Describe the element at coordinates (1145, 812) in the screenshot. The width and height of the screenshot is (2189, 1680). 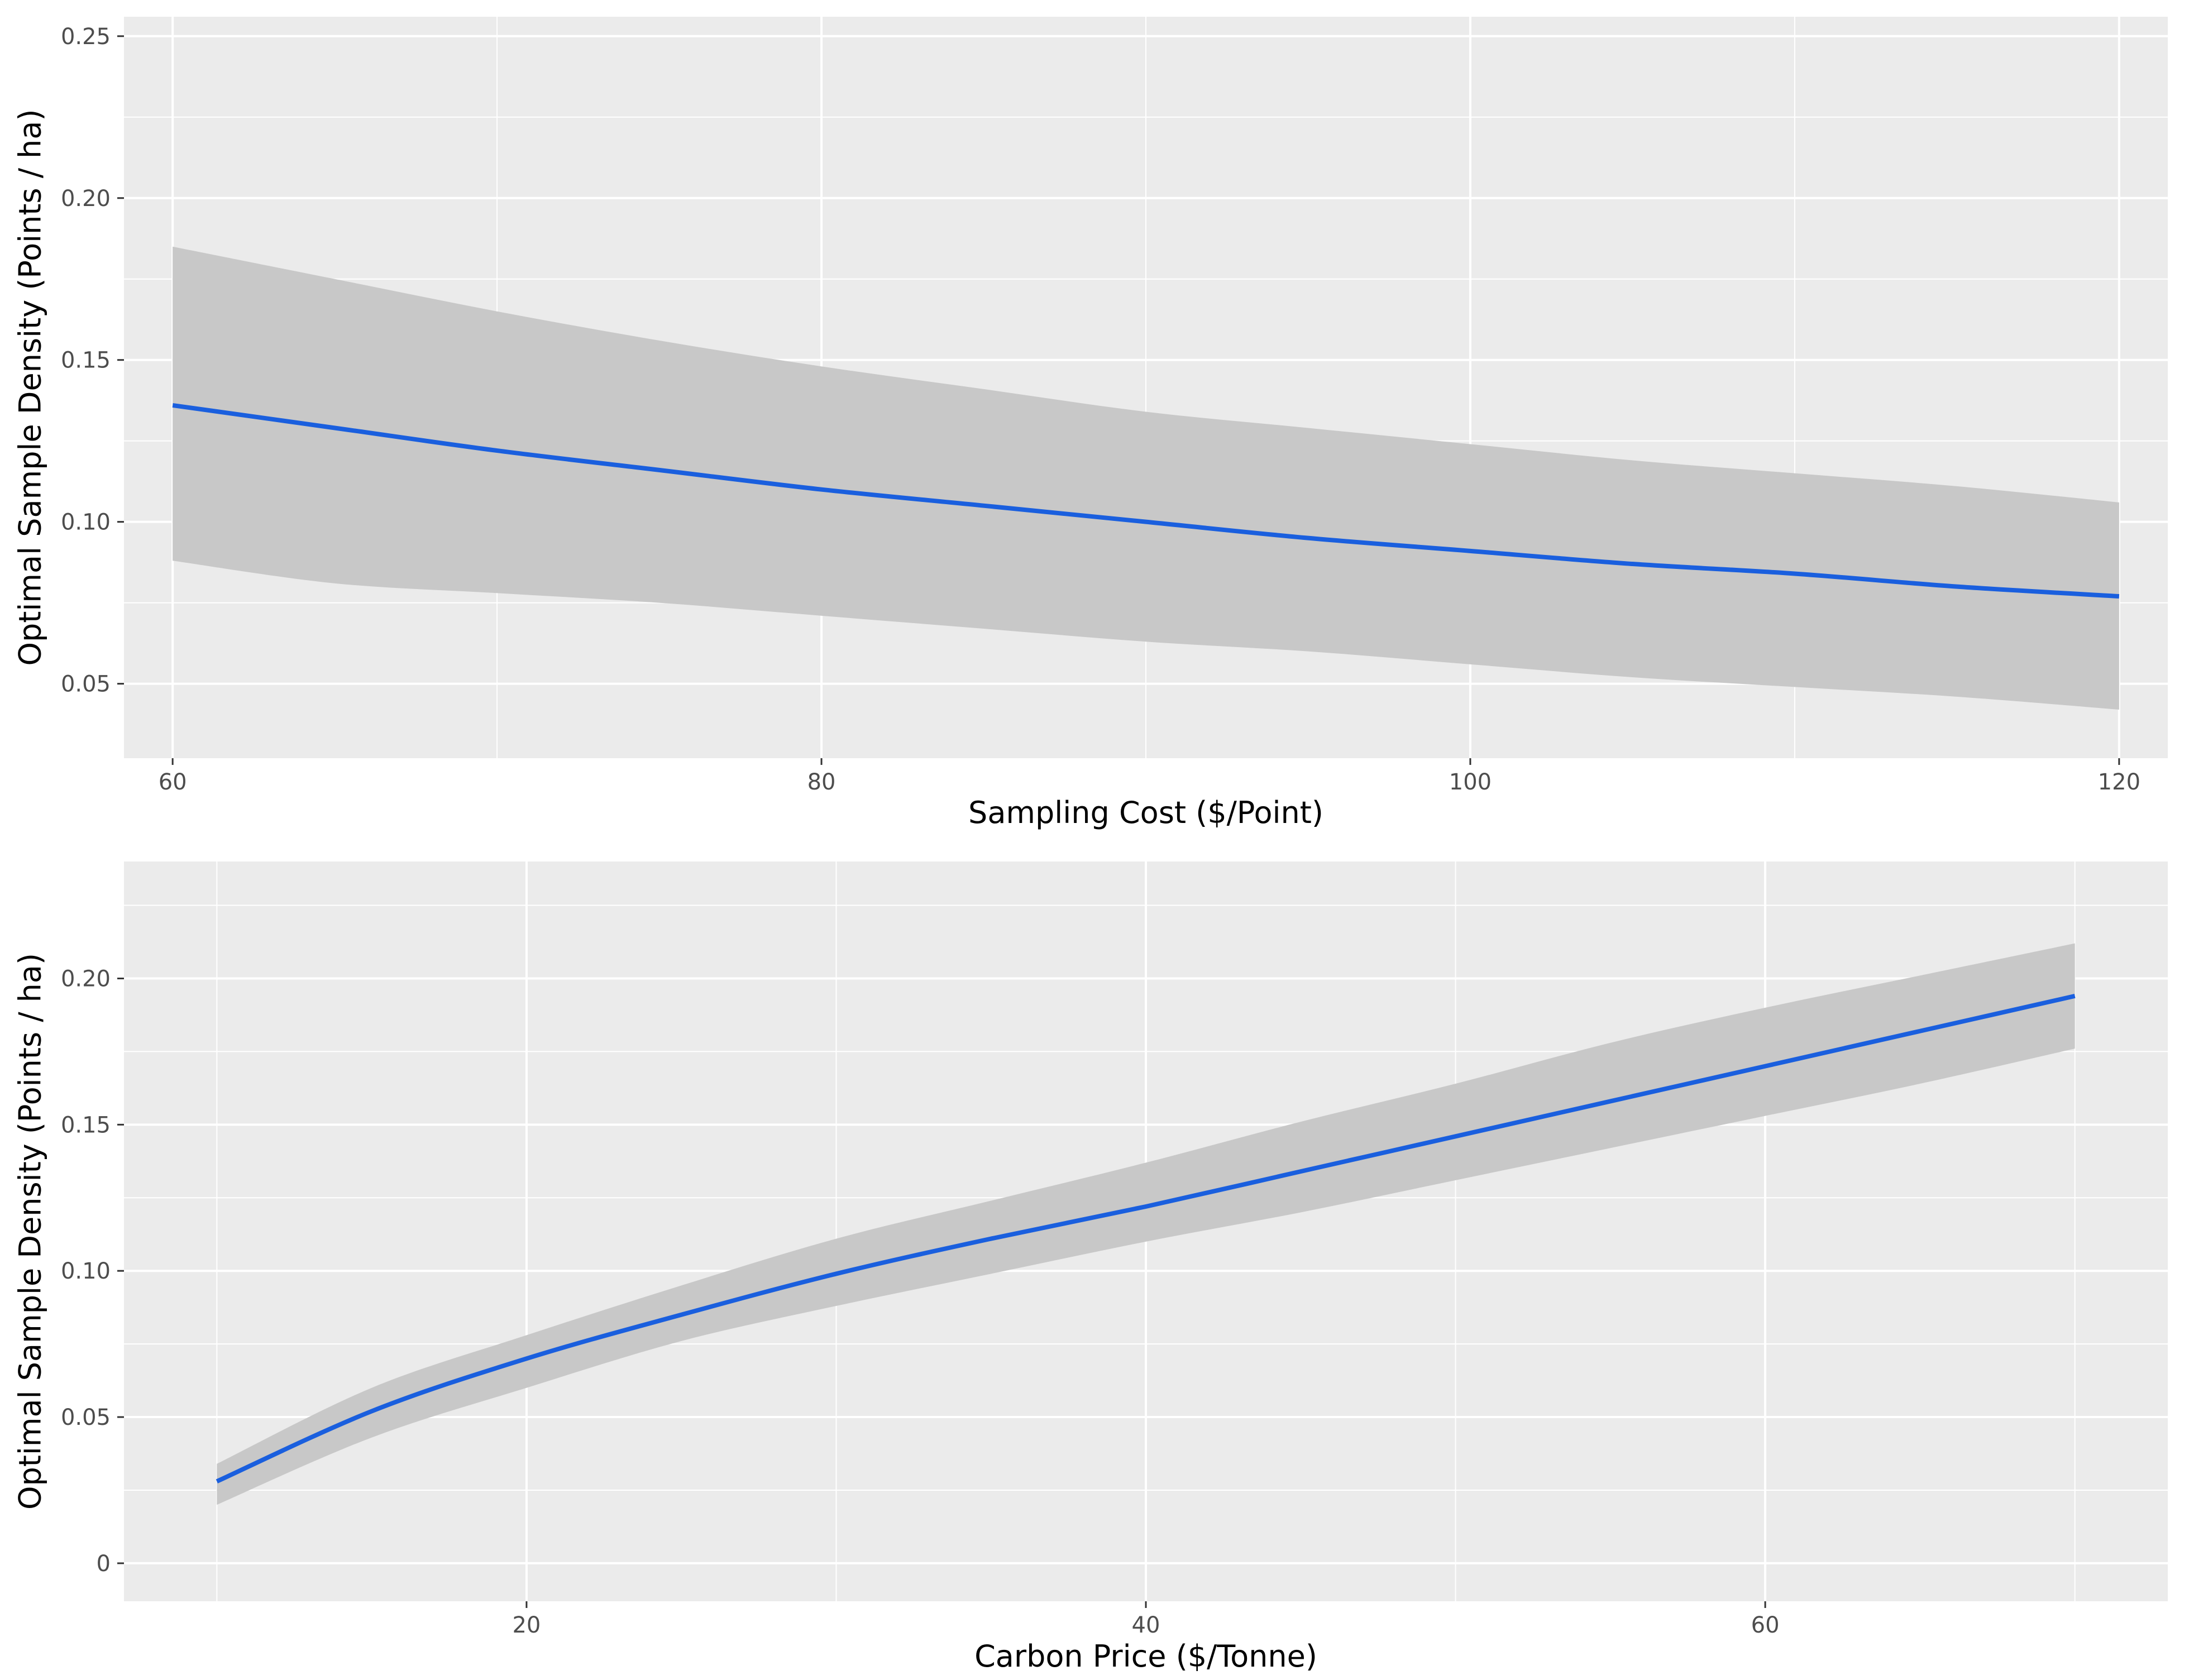
I see `x-axis-title: Sampling Cost ($/Point)` at that location.